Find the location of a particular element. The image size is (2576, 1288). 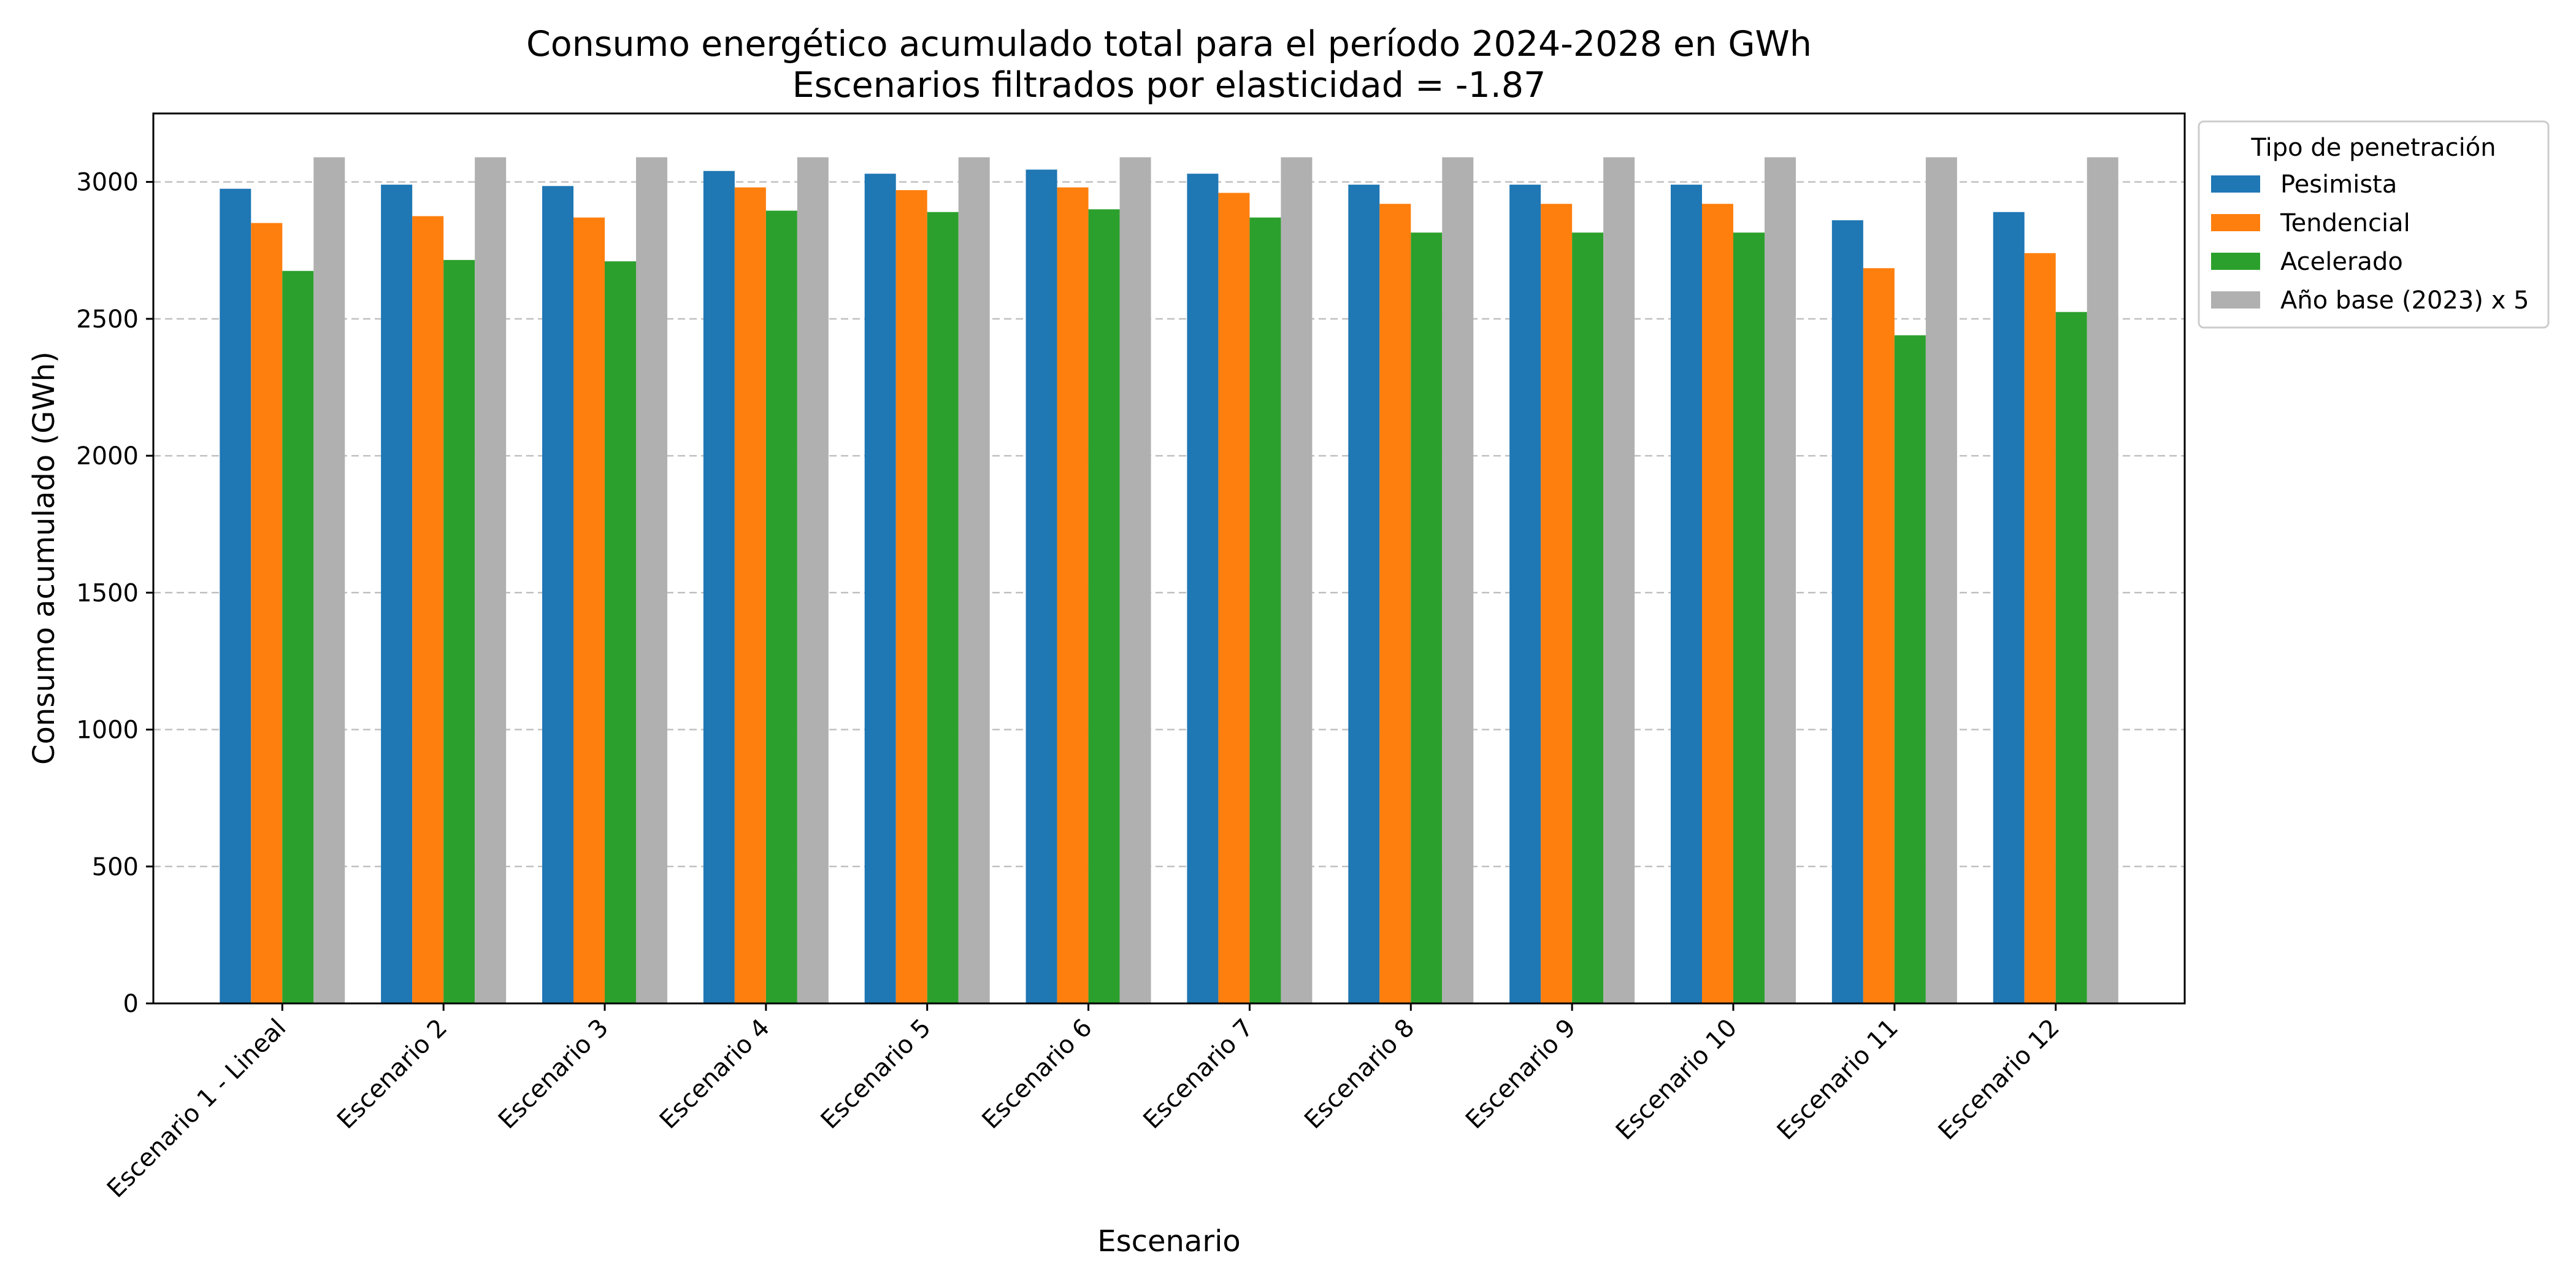

x-tick-label: Escenario 6 is located at coordinates (1037, 1074).